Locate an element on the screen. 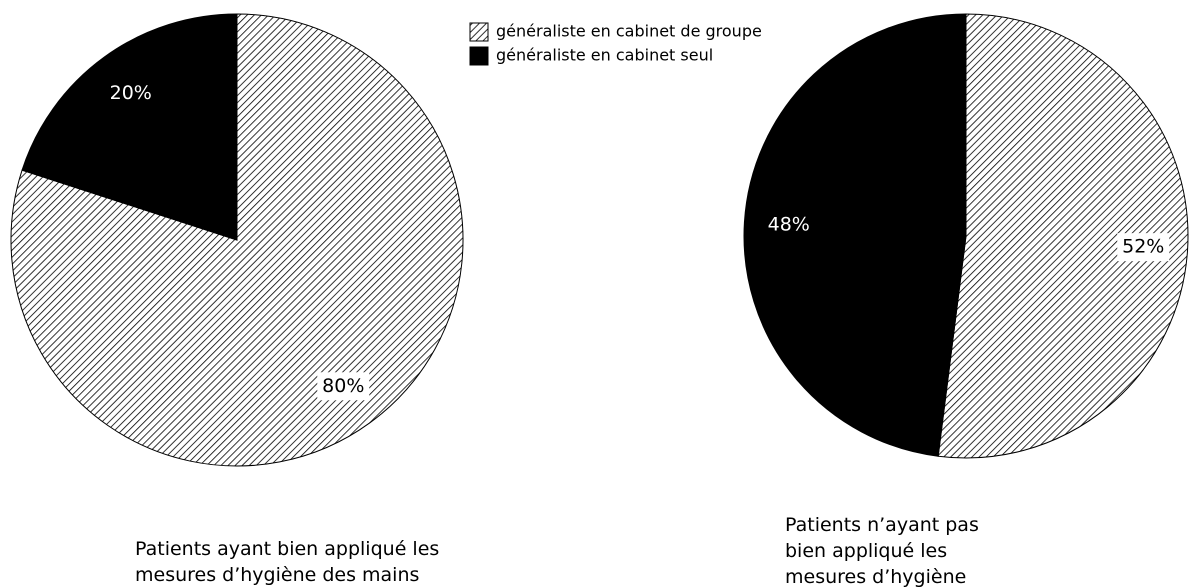  data-label: 52% is located at coordinates (1143, 247).